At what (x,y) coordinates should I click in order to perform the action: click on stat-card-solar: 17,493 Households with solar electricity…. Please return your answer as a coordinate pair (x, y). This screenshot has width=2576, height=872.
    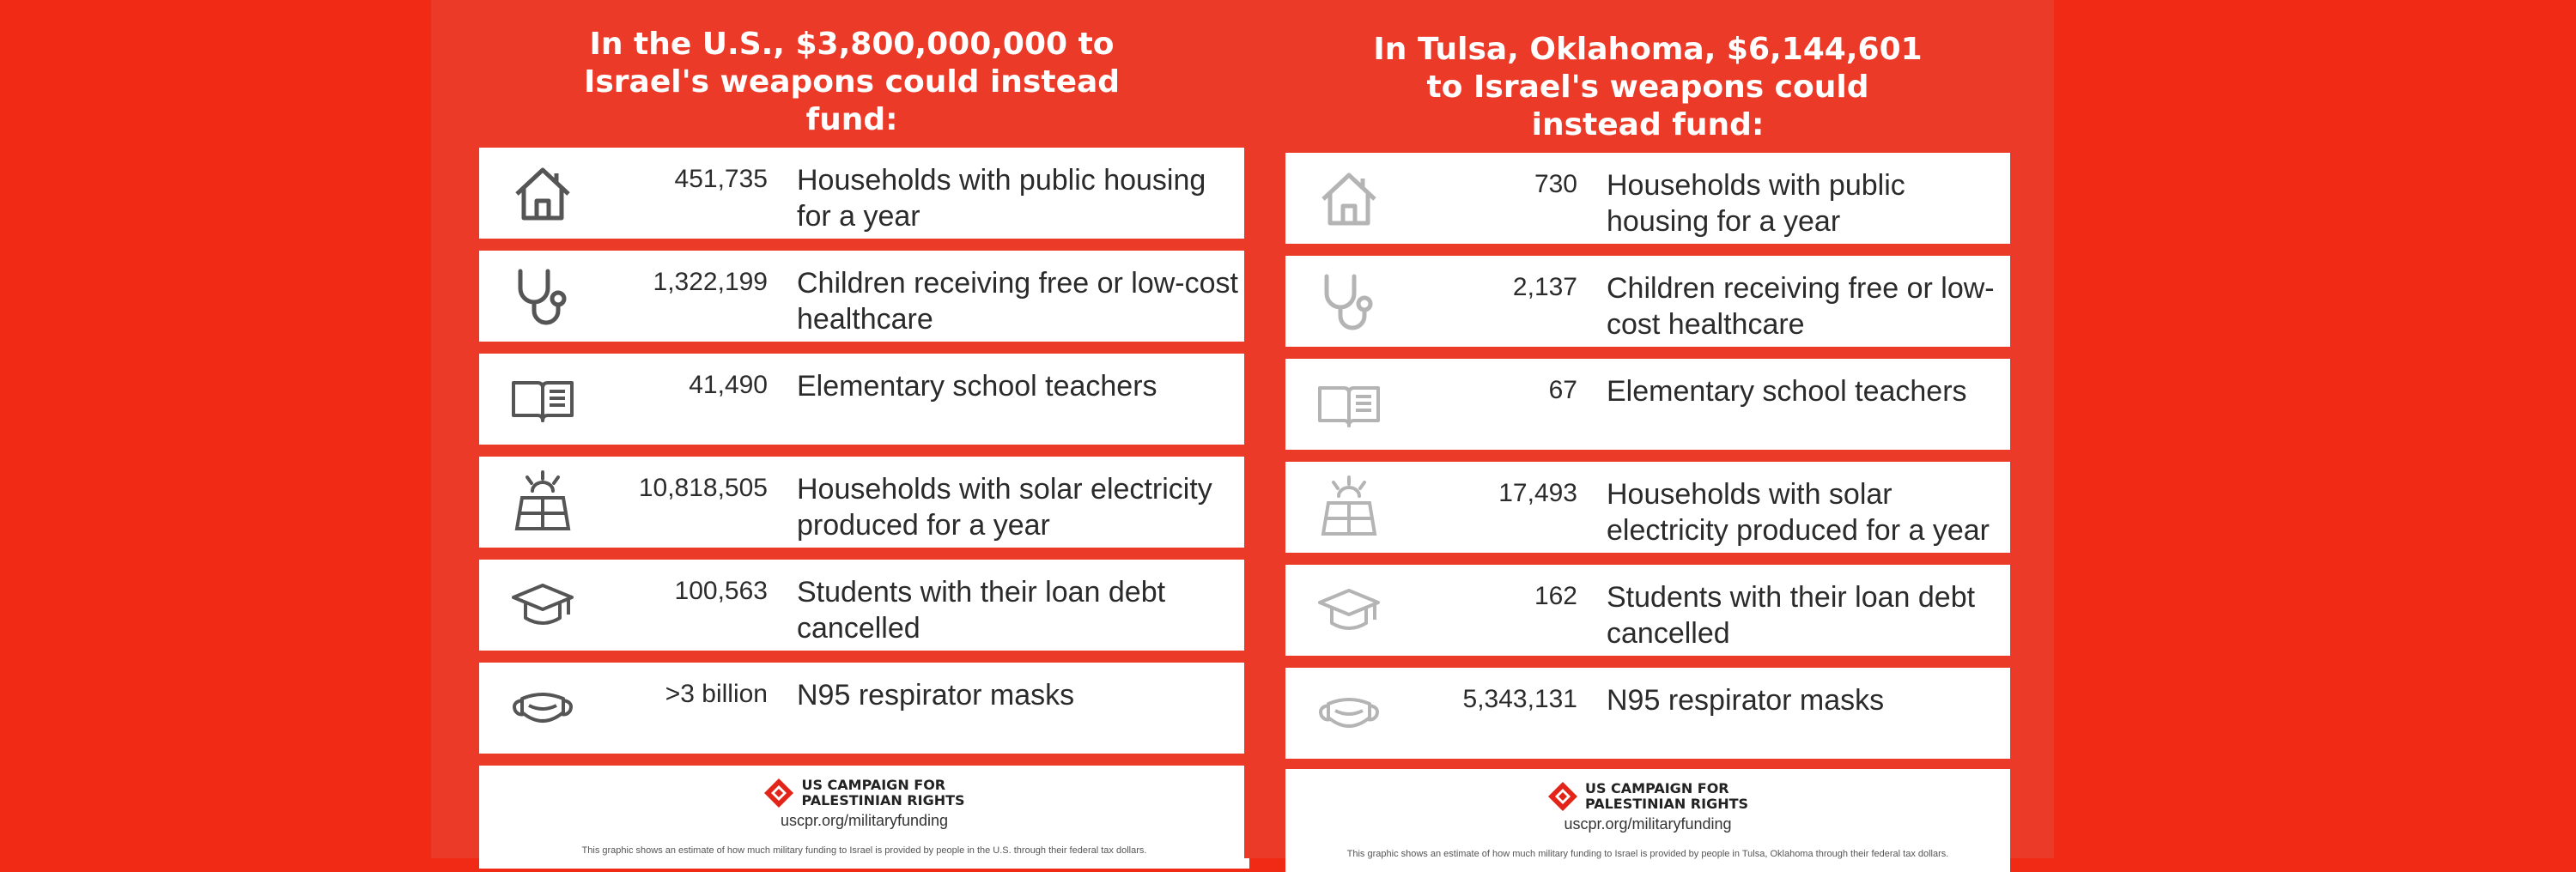
    Looking at the image, I should click on (1647, 507).